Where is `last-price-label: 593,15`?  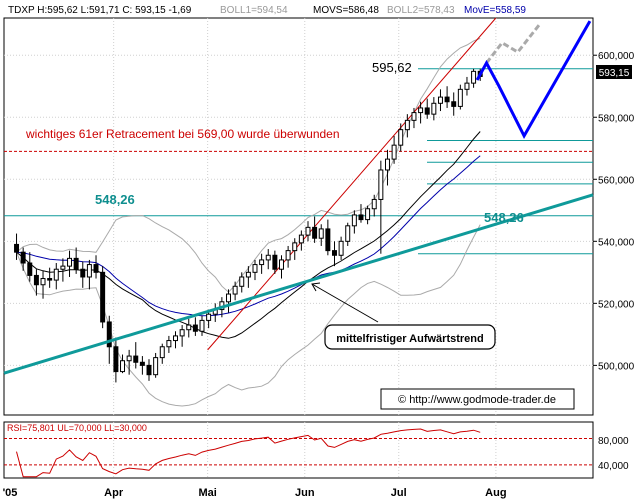
last-price-label: 593,15 is located at coordinates (614, 73).